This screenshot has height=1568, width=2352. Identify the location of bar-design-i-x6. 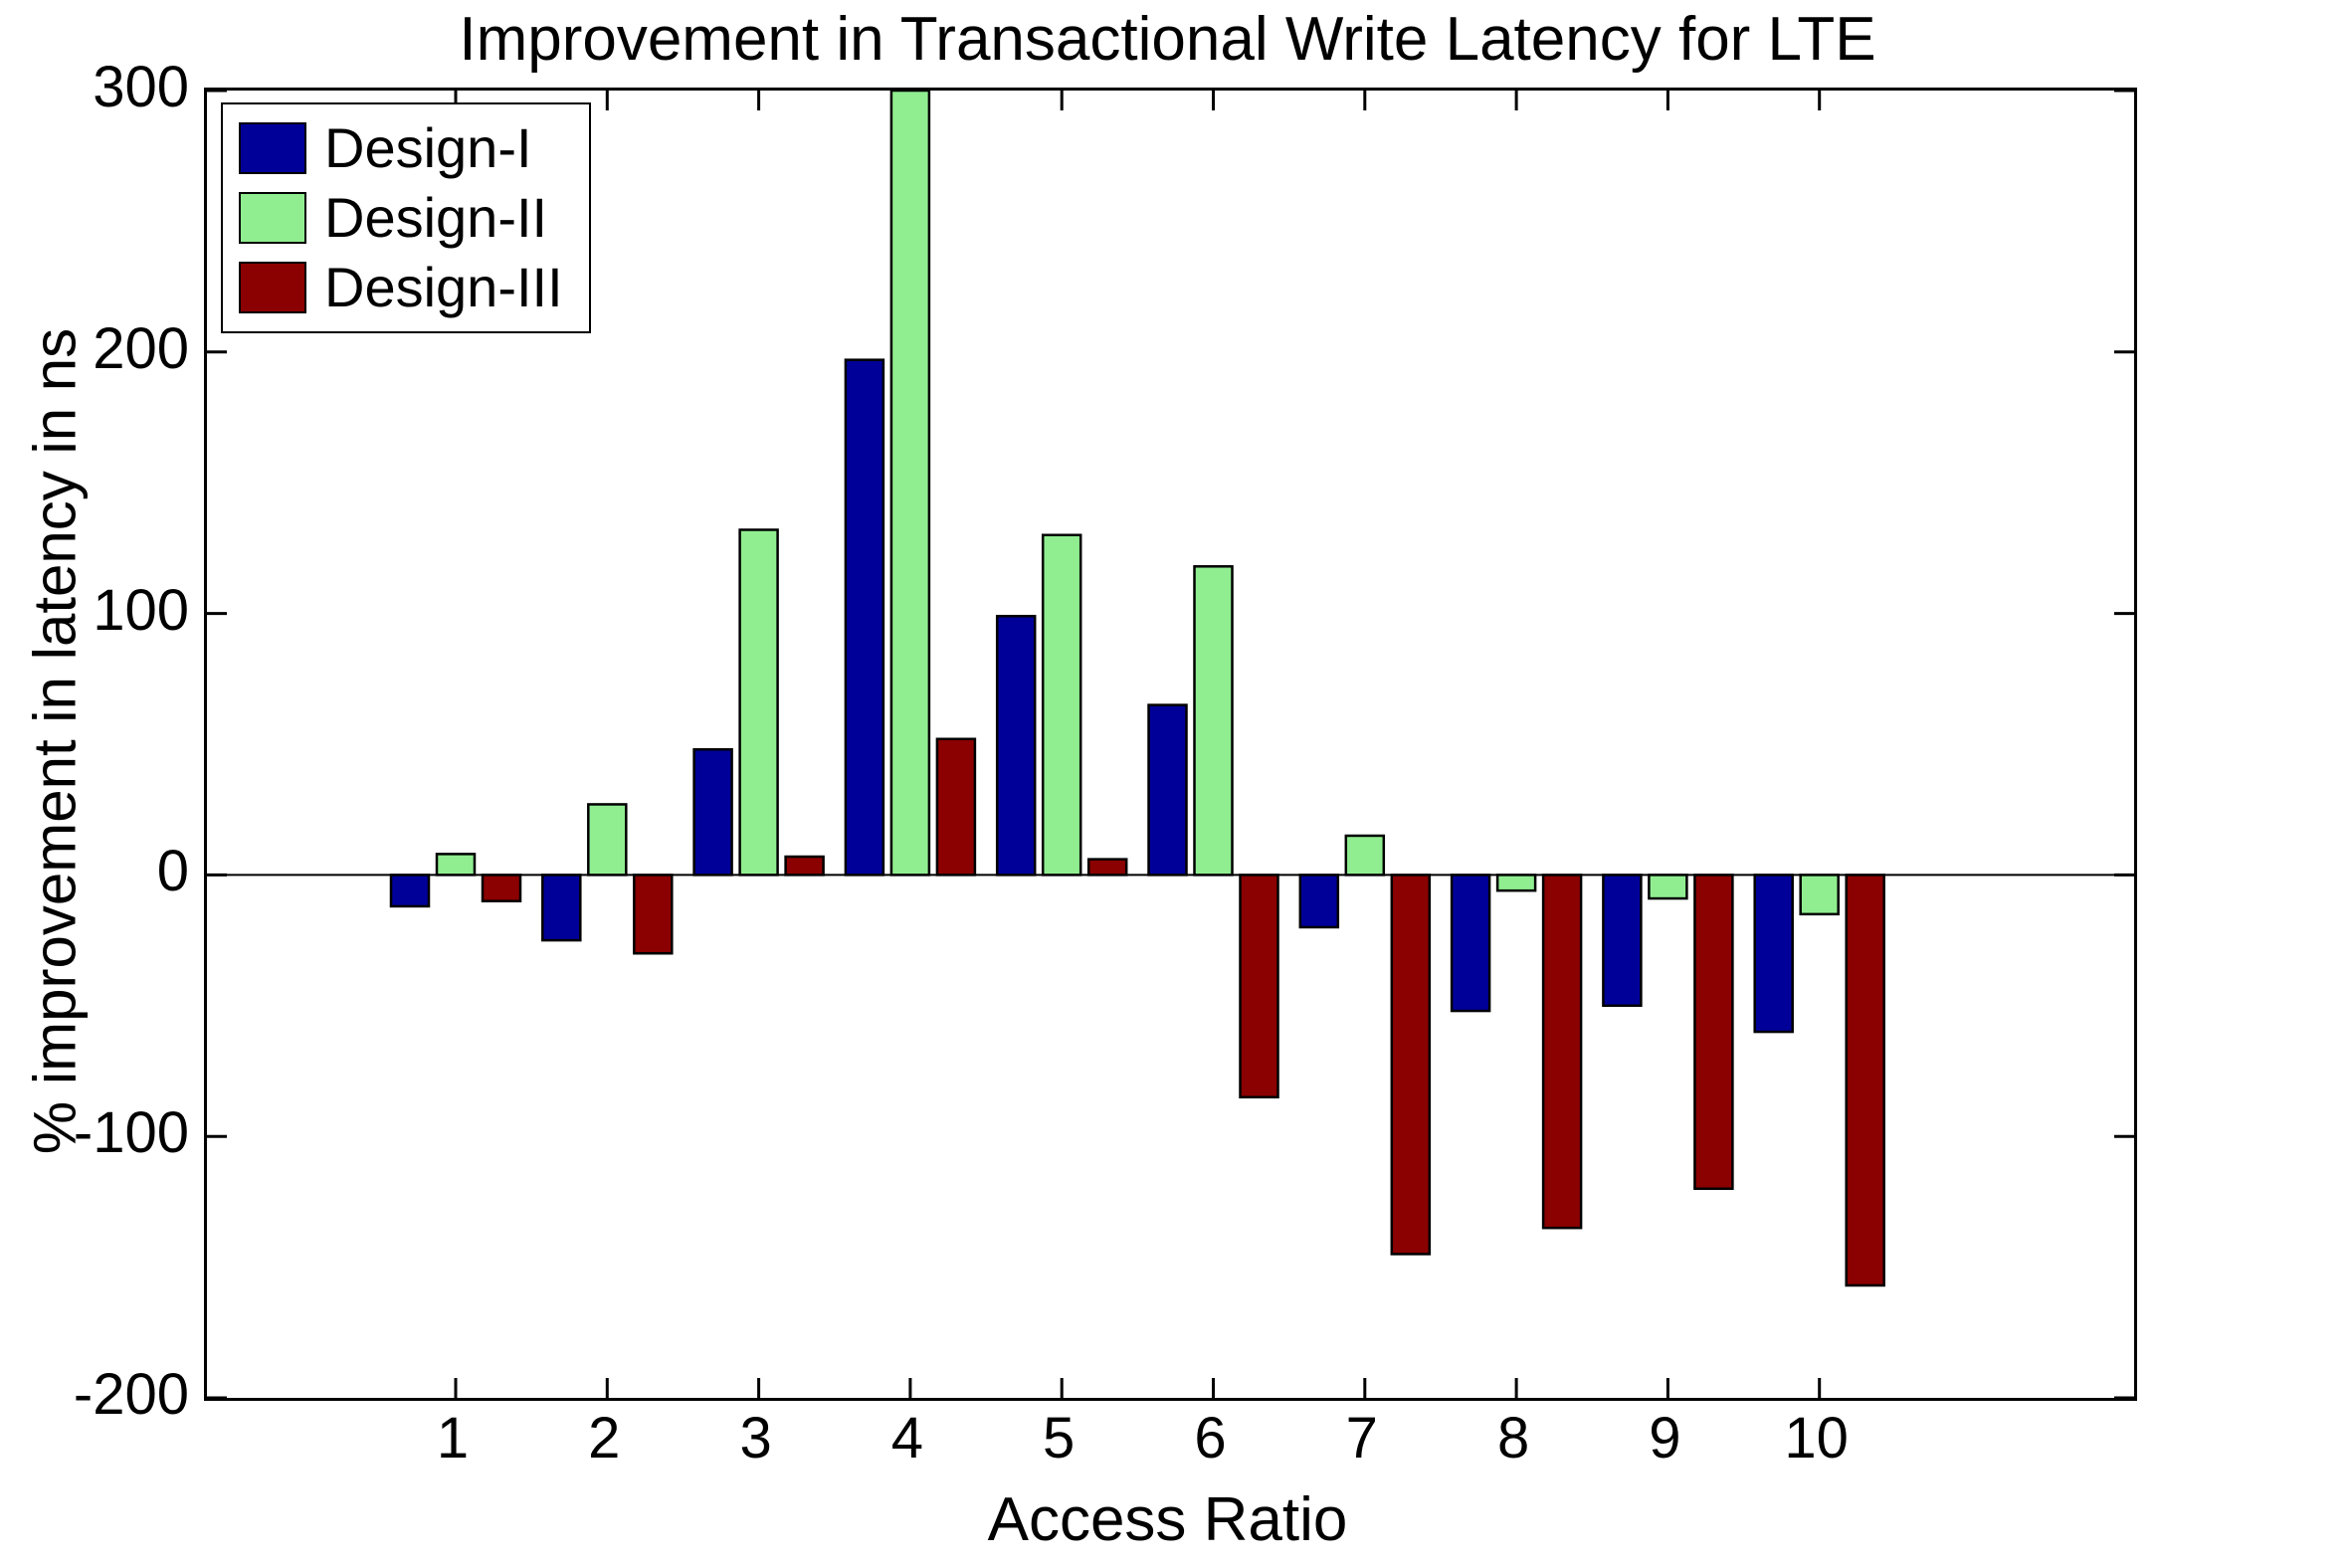
(1167, 790).